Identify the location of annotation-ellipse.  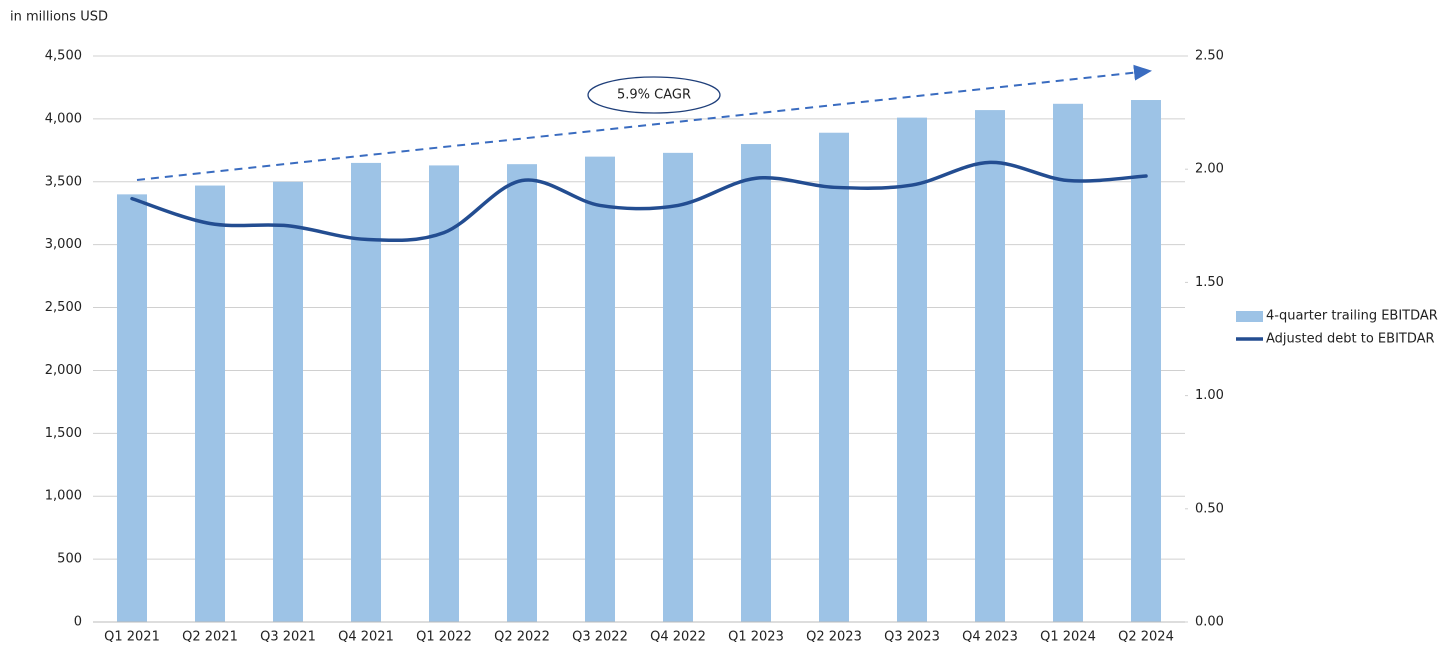
(654, 95).